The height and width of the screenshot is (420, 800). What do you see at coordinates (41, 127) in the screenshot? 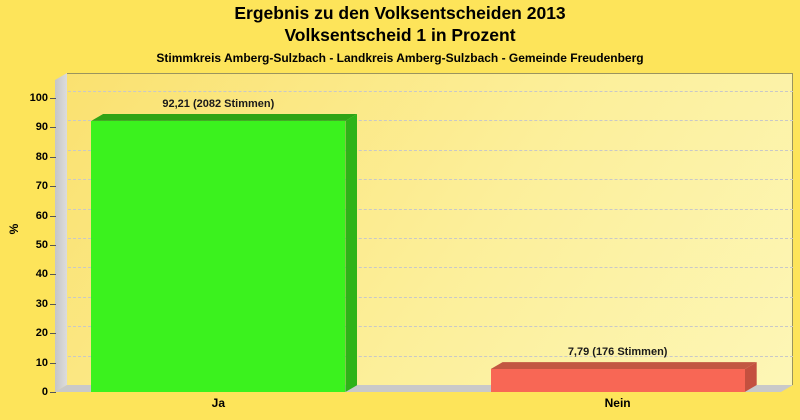
I see `y-tick-label-90: 90` at bounding box center [41, 127].